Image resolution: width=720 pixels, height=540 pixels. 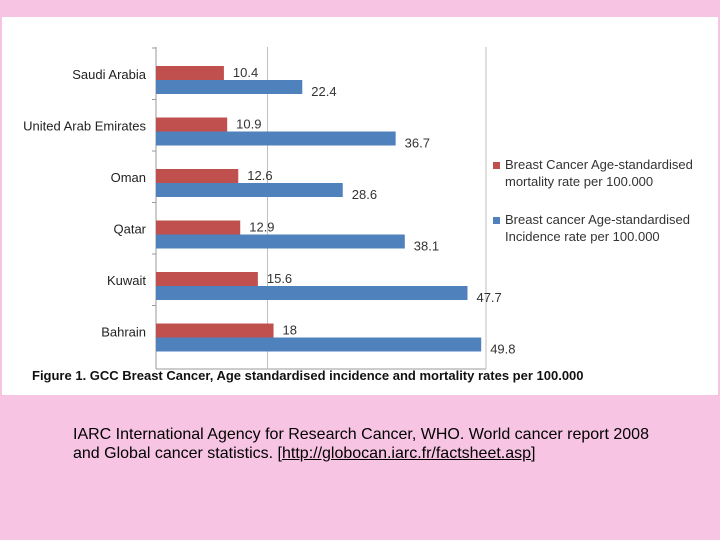 I want to click on category-label: Saudi Arabia, so click(x=109, y=74).